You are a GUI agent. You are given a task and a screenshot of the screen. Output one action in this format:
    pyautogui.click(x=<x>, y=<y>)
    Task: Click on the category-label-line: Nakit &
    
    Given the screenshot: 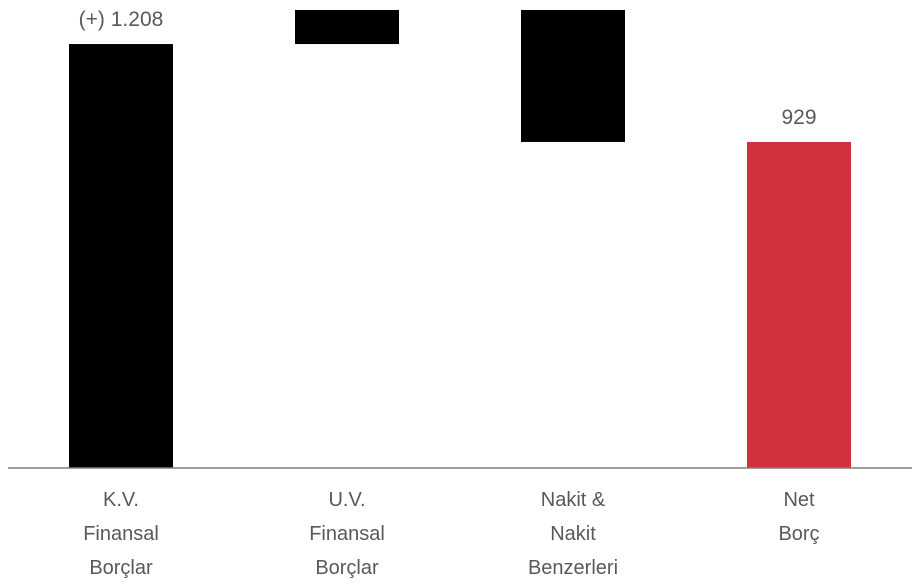 What is the action you would take?
    pyautogui.click(x=573, y=500)
    